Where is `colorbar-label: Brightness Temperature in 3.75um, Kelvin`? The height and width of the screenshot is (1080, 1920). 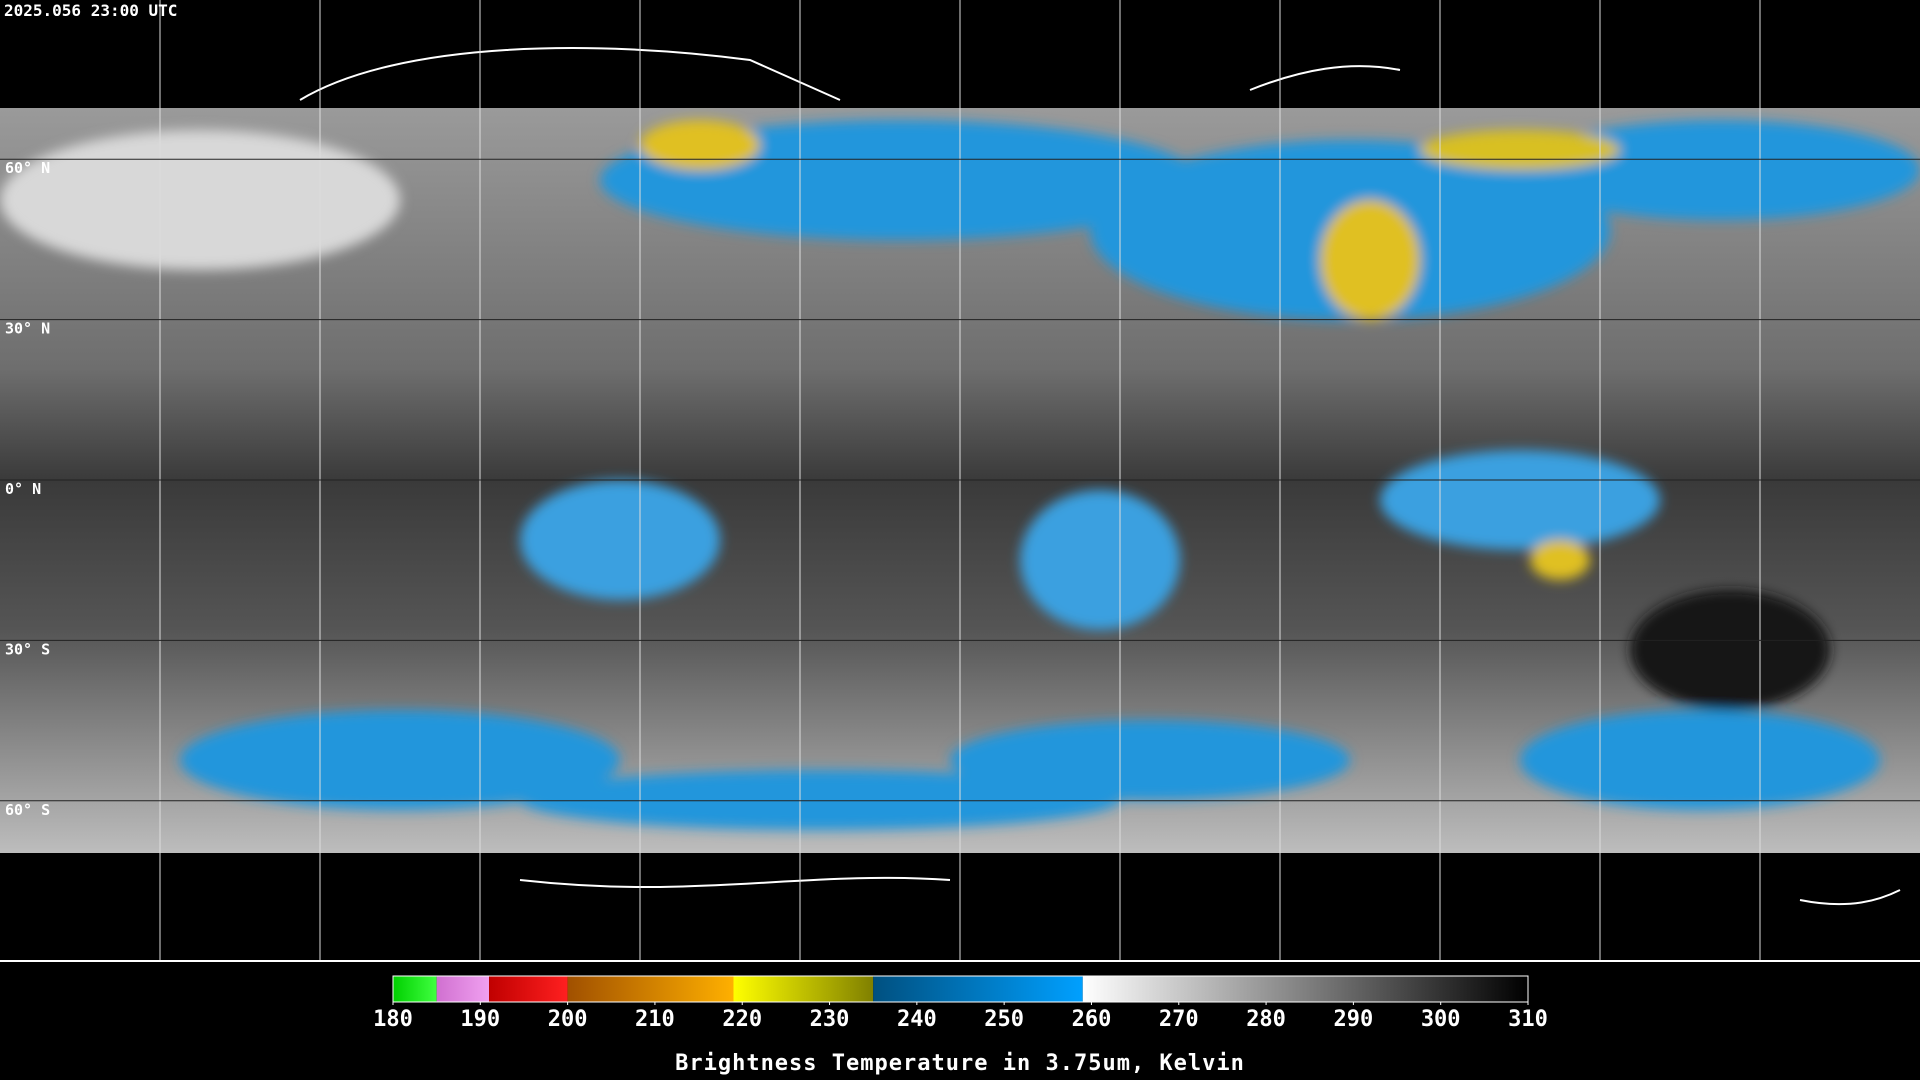
colorbar-label: Brightness Temperature in 3.75um, Kelvin is located at coordinates (960, 1063).